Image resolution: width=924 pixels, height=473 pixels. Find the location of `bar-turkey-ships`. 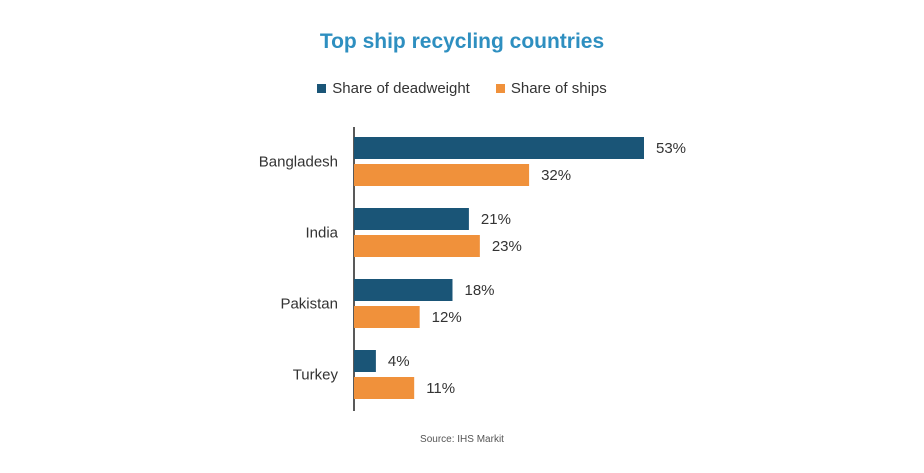

bar-turkey-ships is located at coordinates (384, 388).